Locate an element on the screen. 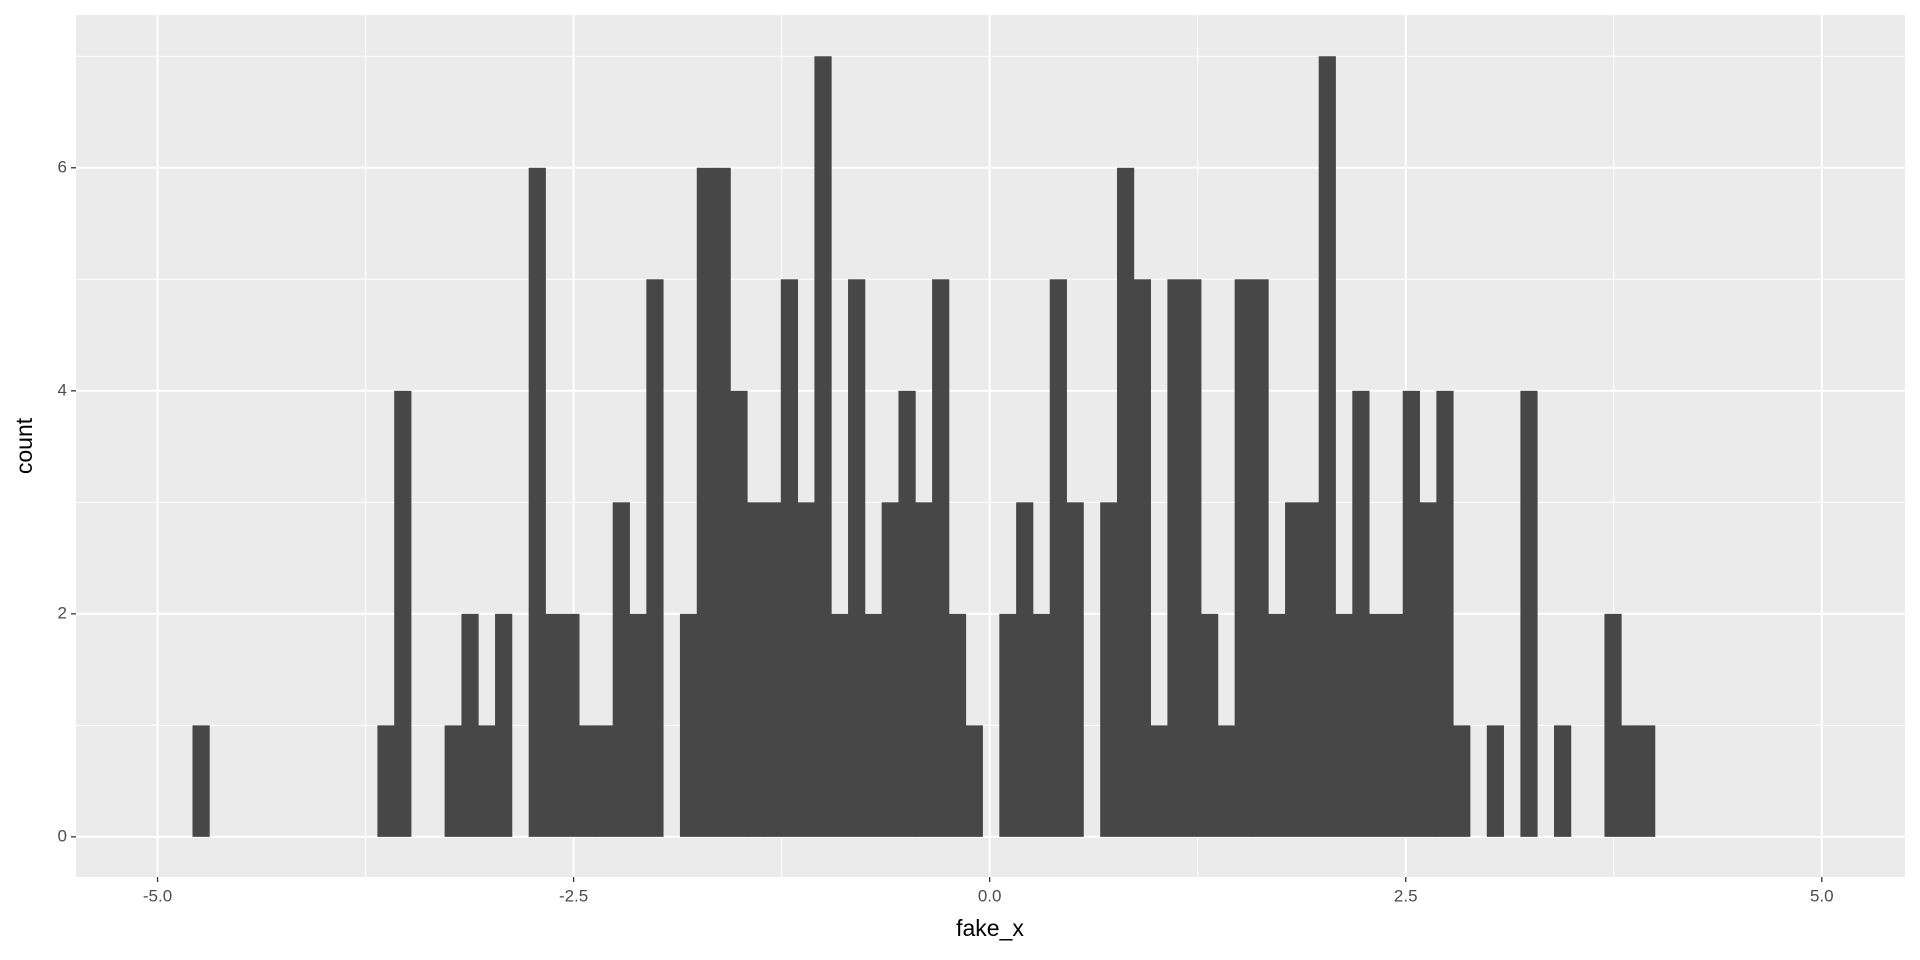 The height and width of the screenshot is (960, 1920). x-tick-label: 0.0 is located at coordinates (990, 895).